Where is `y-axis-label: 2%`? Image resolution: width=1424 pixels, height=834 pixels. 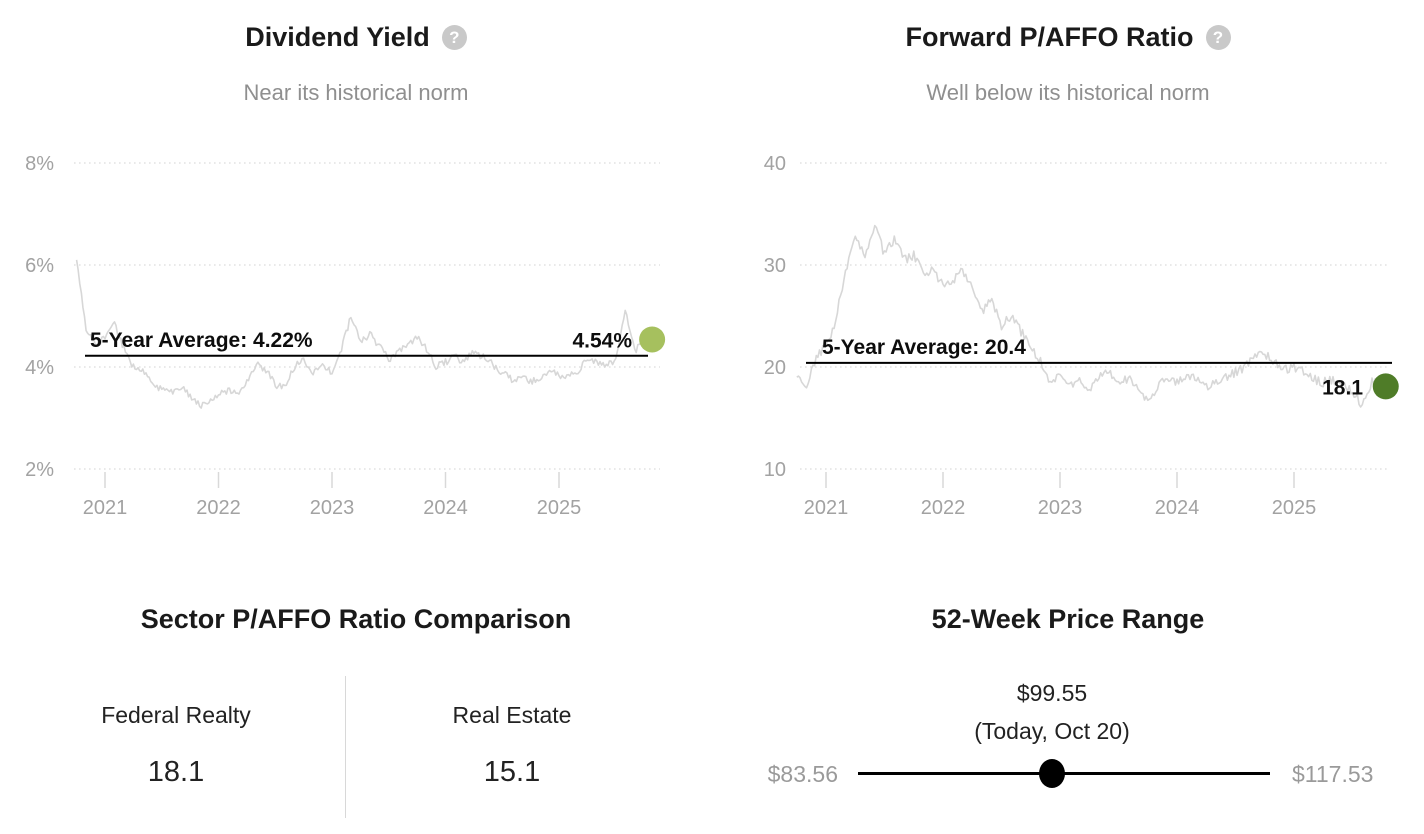
y-axis-label: 2% is located at coordinates (39, 470).